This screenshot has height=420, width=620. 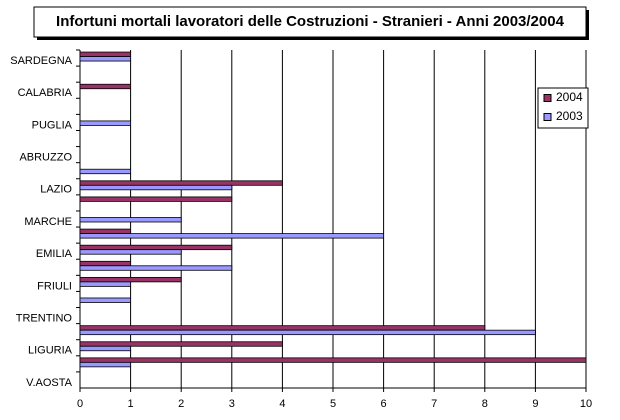 I want to click on y-tick-label: EMILIA, so click(x=54, y=254).